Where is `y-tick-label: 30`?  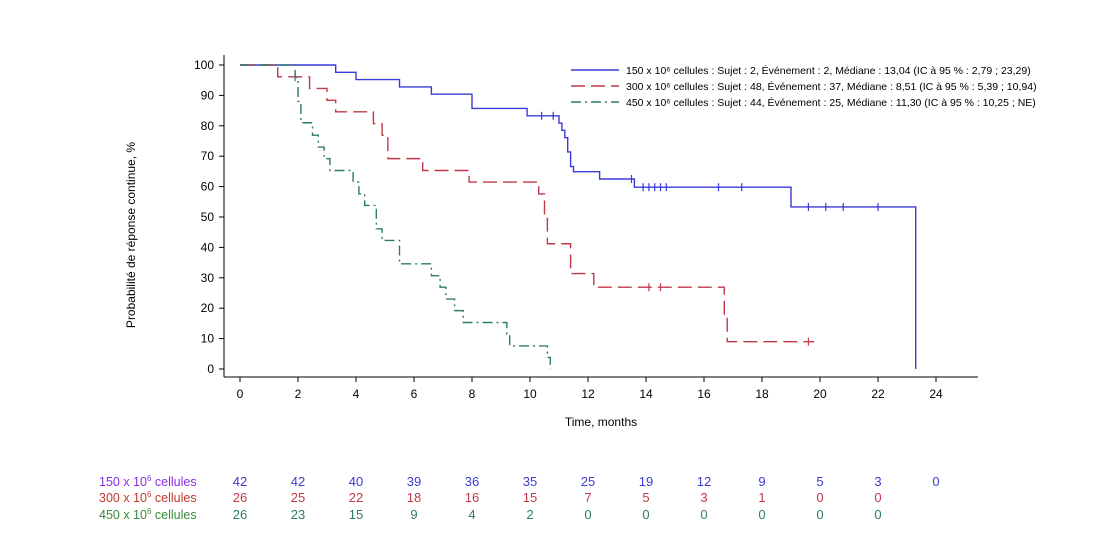 y-tick-label: 30 is located at coordinates (208, 278).